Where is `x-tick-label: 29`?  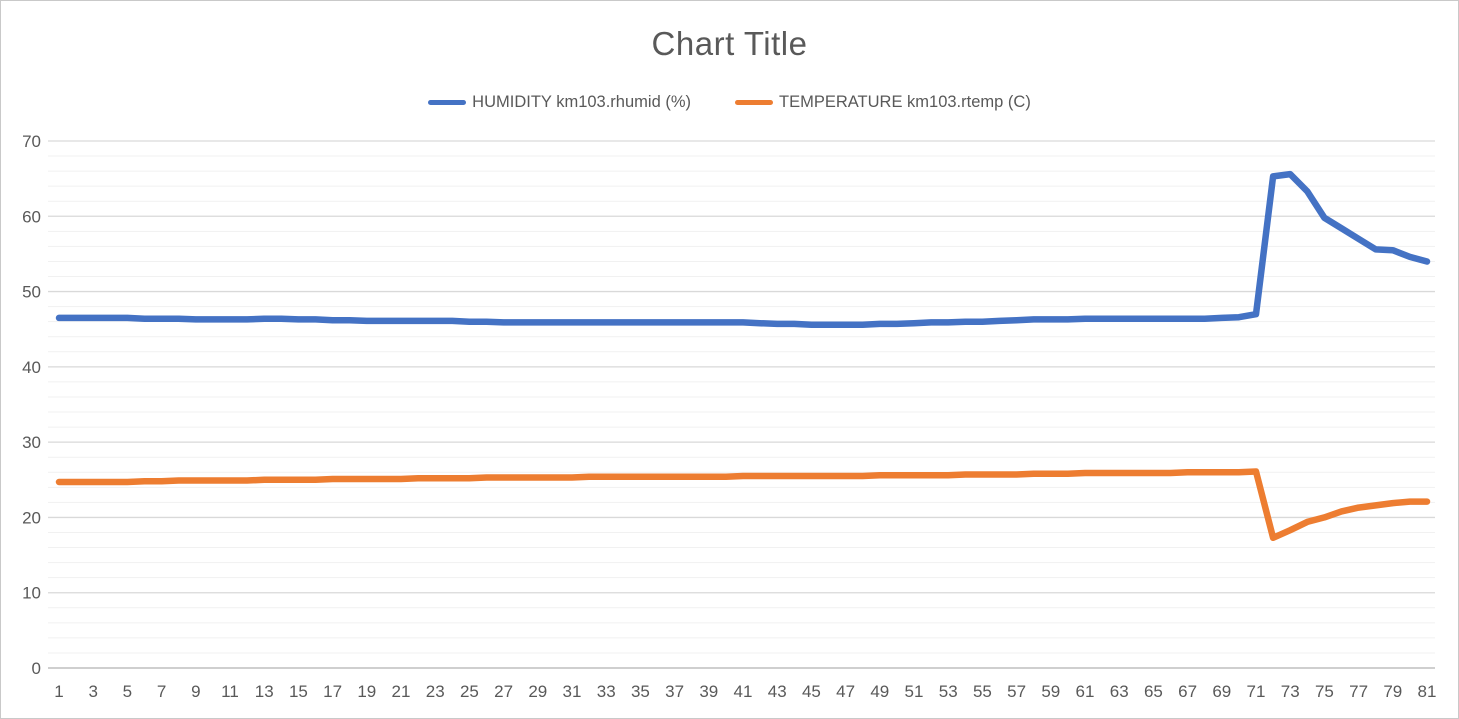 x-tick-label: 29 is located at coordinates (537, 691).